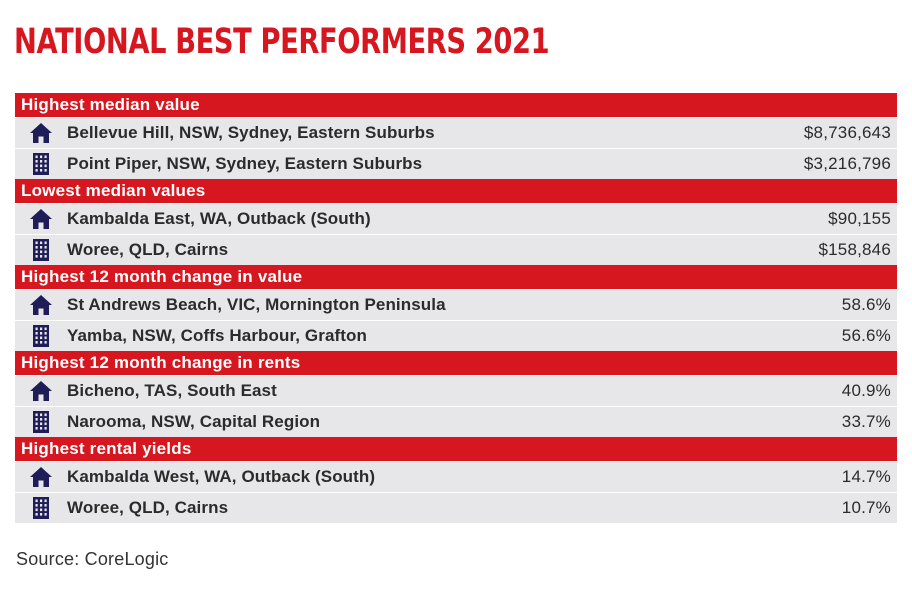  Describe the element at coordinates (456, 422) in the screenshot. I see `table-row: Narooma, NSW, Capital Region 33.7%` at that location.